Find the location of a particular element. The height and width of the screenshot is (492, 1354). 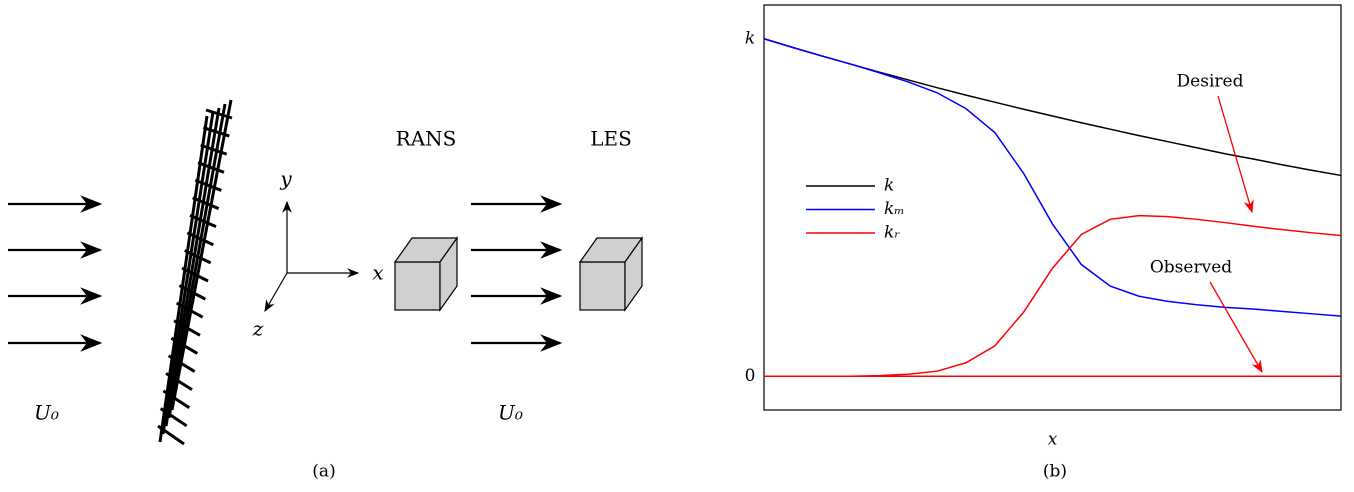

legend-label: kₘ is located at coordinates (894, 209).